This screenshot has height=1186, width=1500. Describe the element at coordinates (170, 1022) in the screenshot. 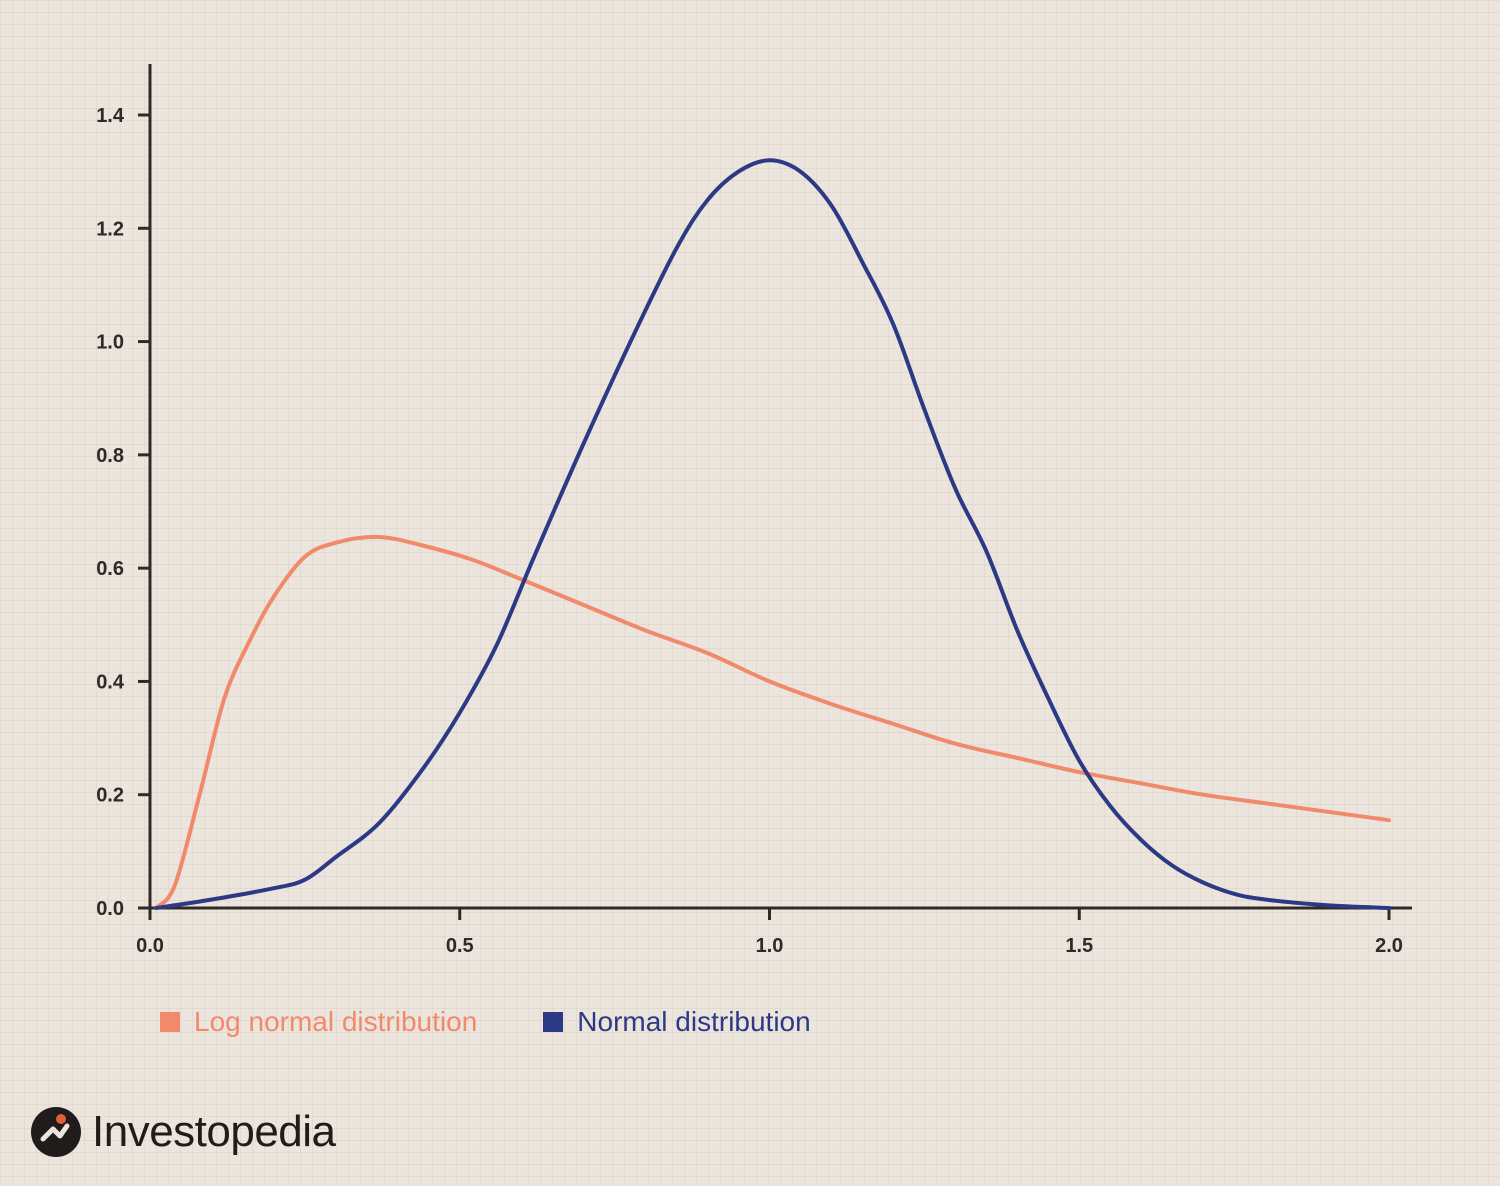

I see `legend-swatch-log-normal` at that location.